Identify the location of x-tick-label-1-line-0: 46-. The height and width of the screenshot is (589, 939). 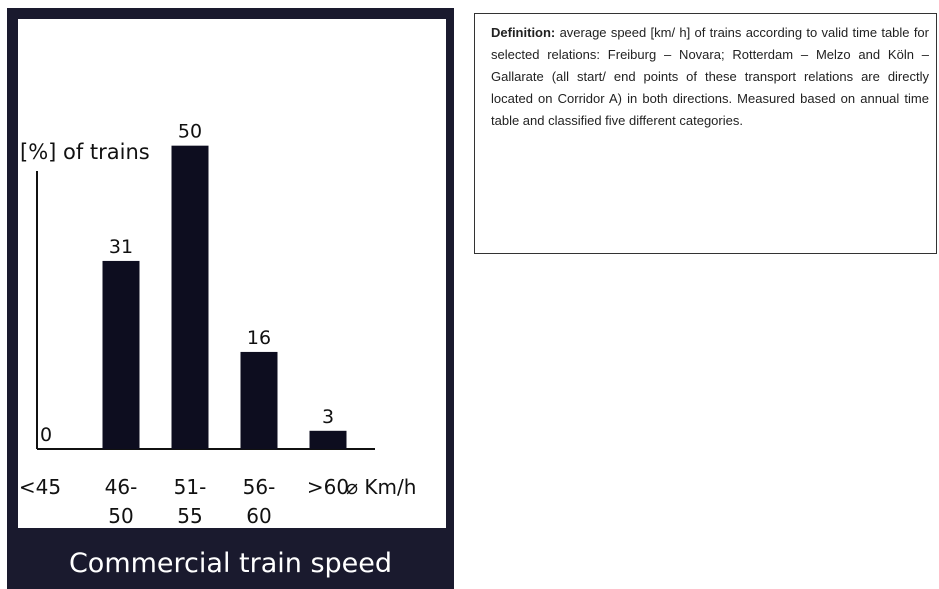
(121, 487).